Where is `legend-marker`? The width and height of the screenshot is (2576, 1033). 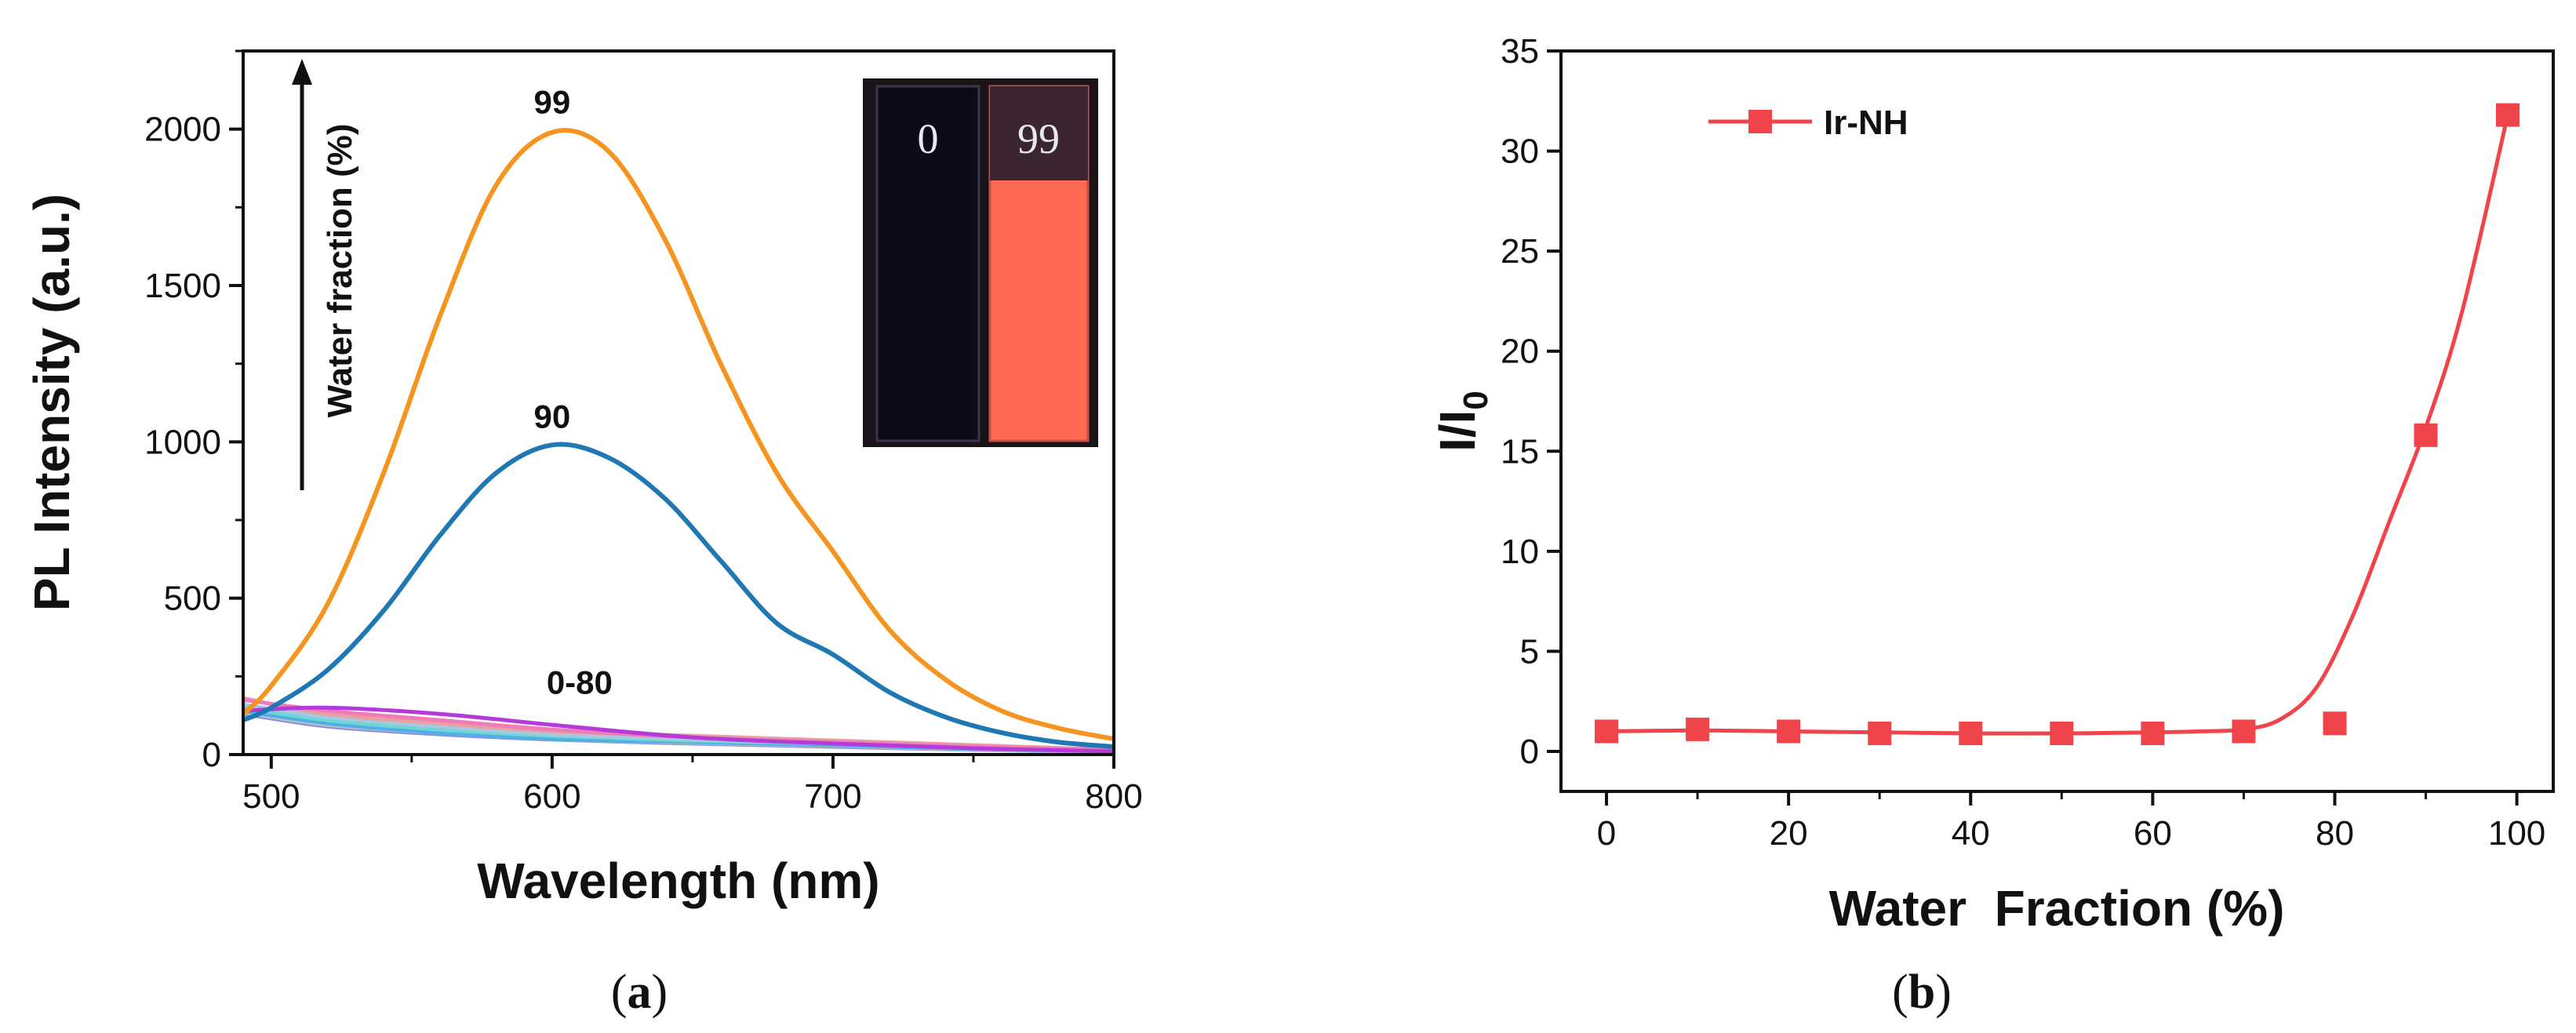 legend-marker is located at coordinates (1760, 121).